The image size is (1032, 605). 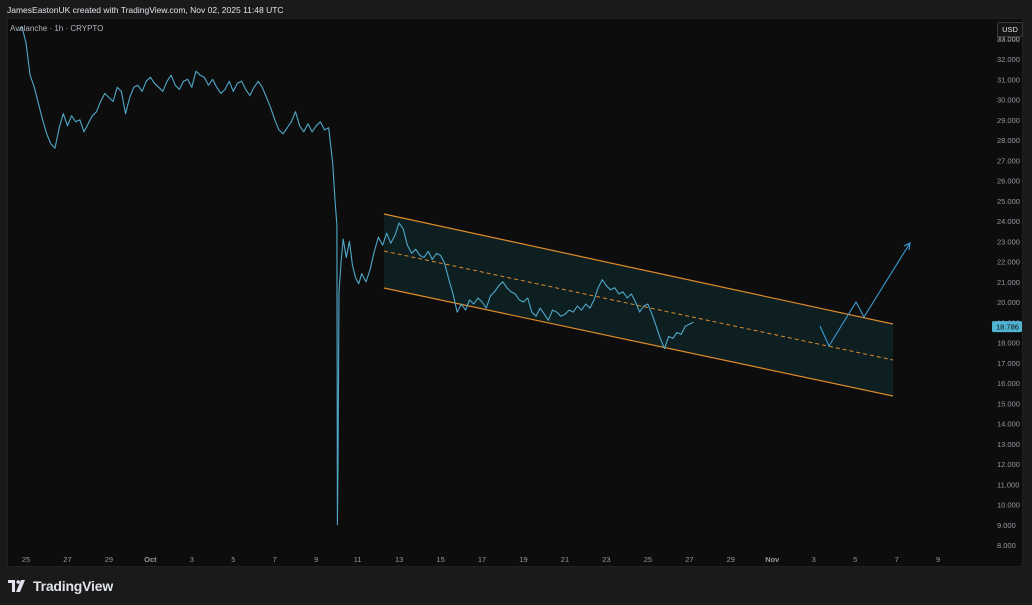 What do you see at coordinates (1008, 444) in the screenshot?
I see `y-axis-tick-label: 13.000` at bounding box center [1008, 444].